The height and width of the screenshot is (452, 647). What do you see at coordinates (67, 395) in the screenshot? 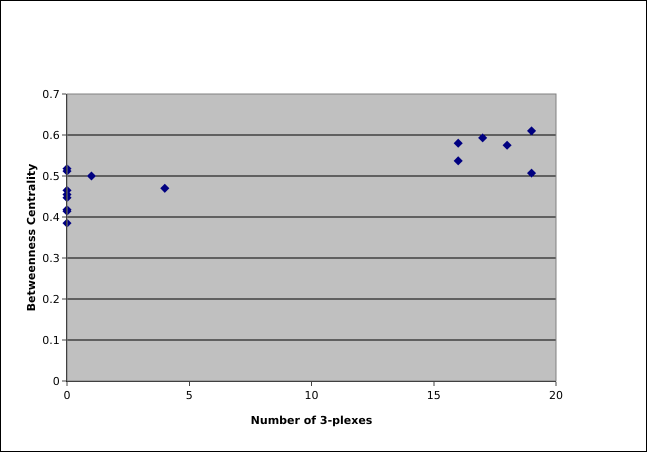
I see `x-tick-label: 0` at bounding box center [67, 395].